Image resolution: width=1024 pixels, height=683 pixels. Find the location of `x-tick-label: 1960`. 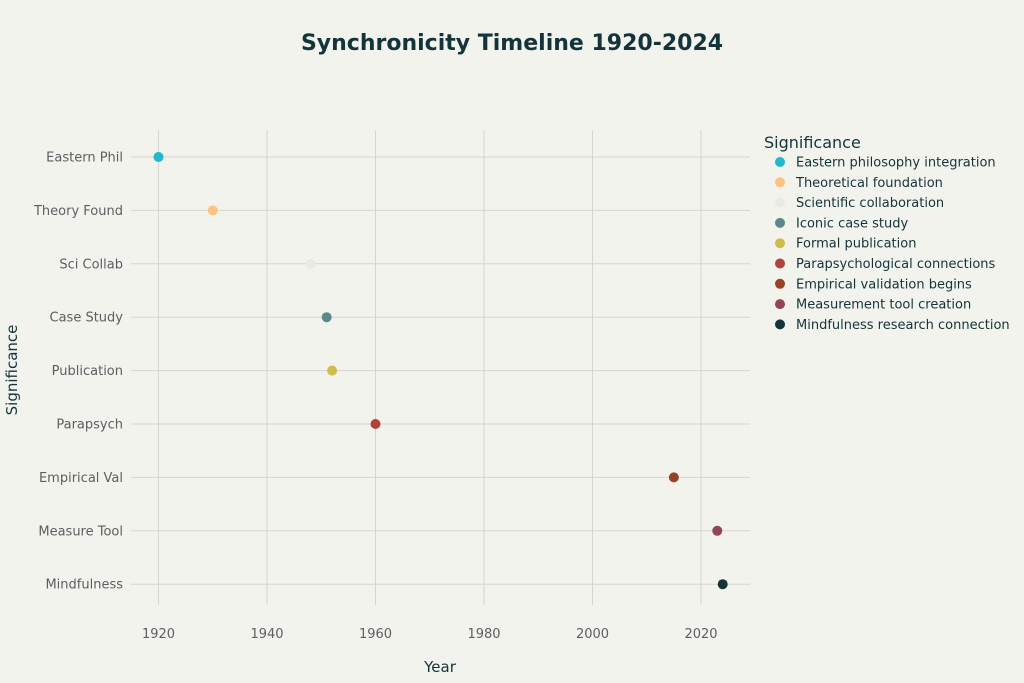

x-tick-label: 1960 is located at coordinates (375, 634).